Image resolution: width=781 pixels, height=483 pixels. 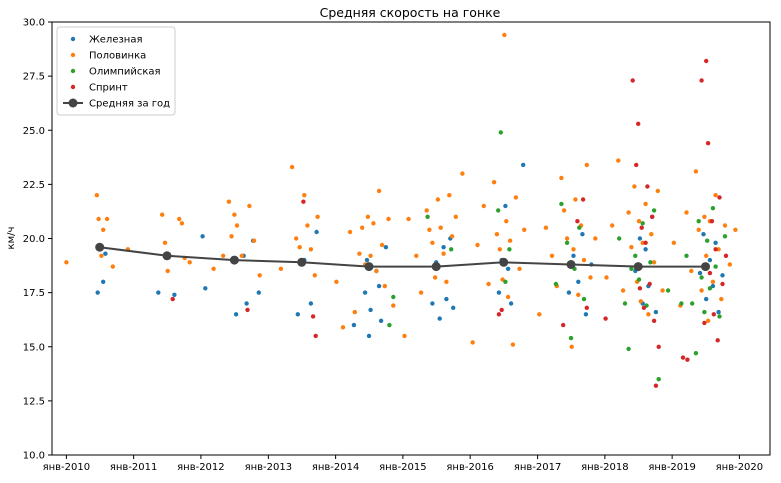 I want to click on y-tick-label: 20.0, so click(x=34, y=239).